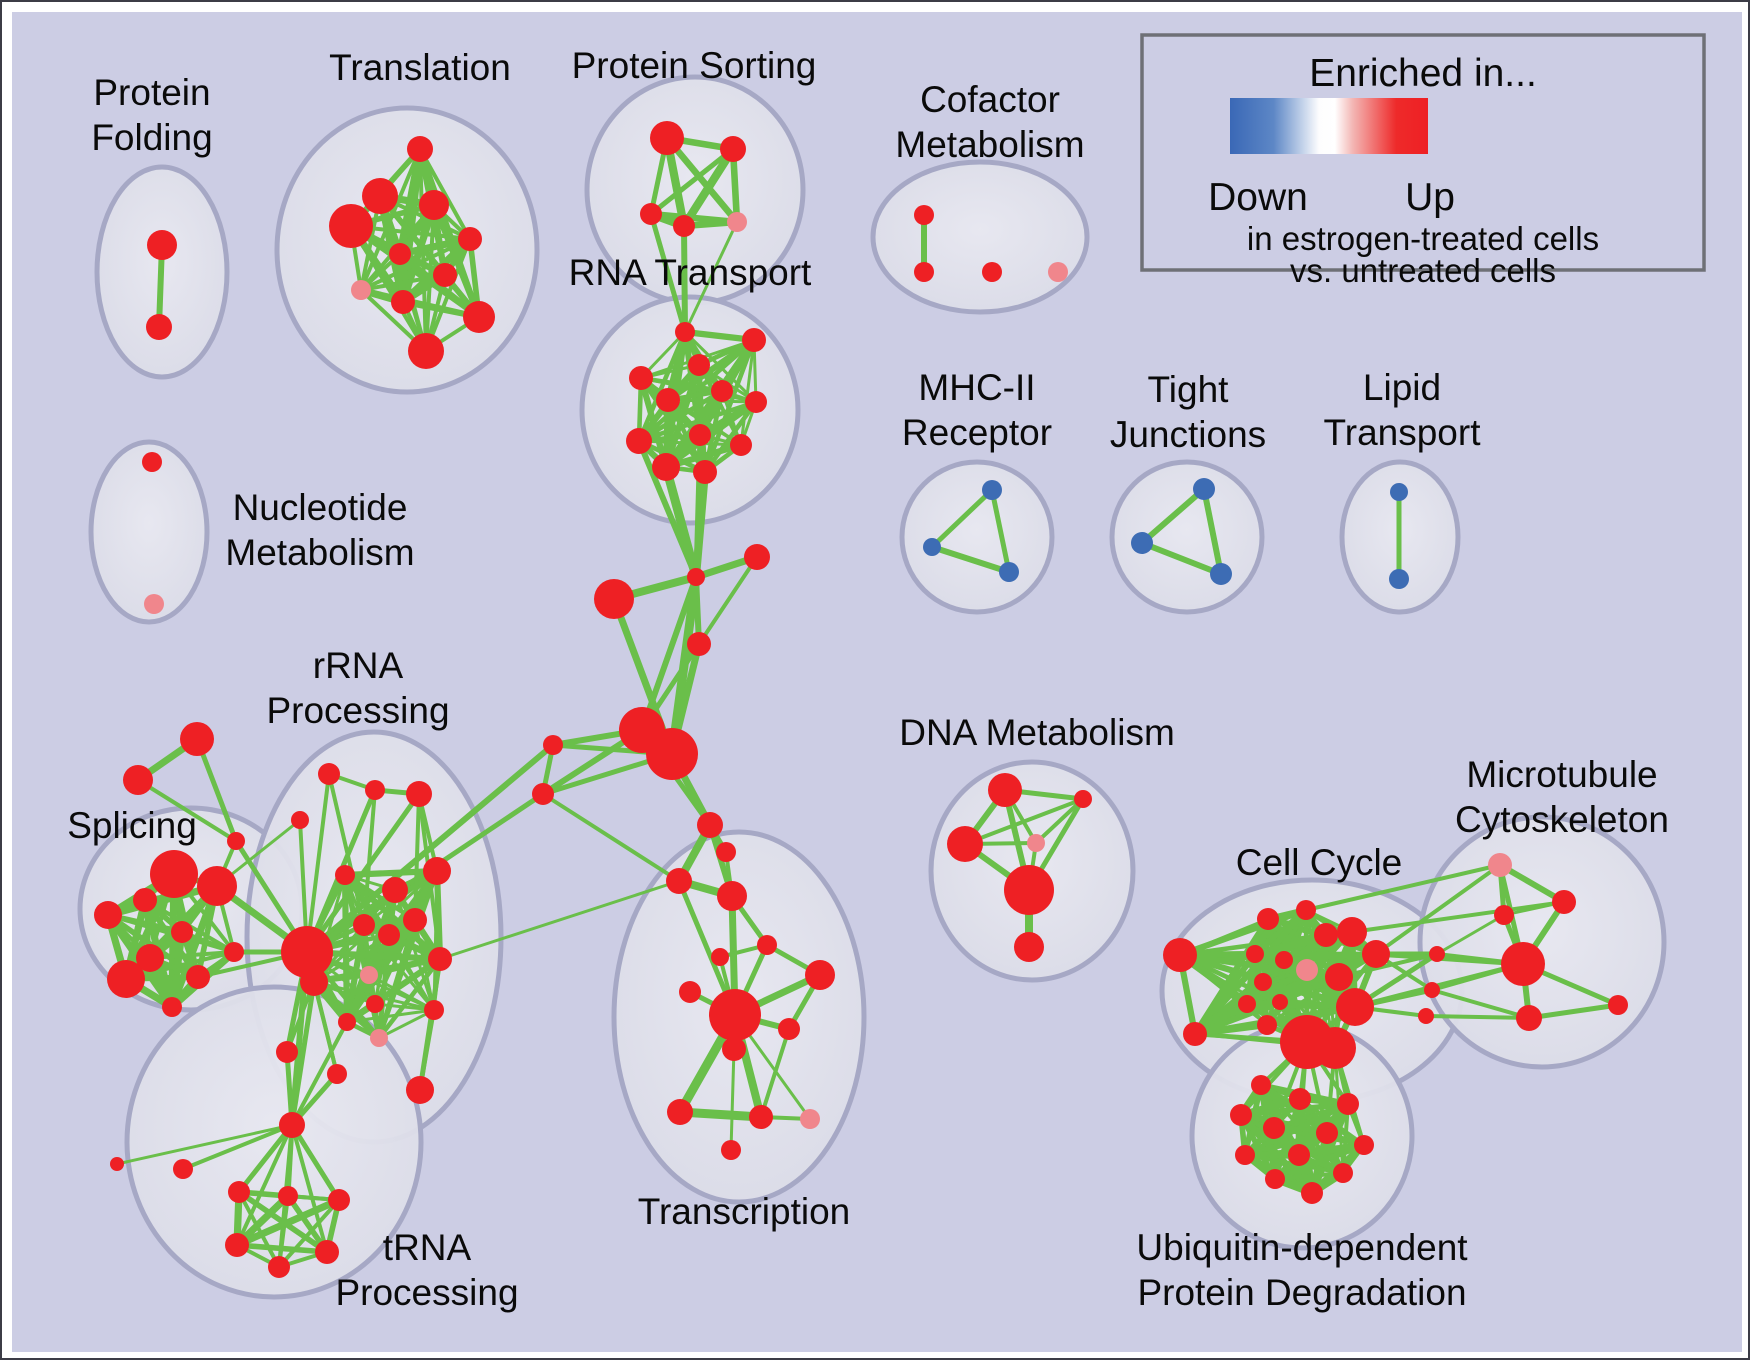  Describe the element at coordinates (1423, 238) in the screenshot. I see `legend-caption-line1: in estrogen-treated cells` at that location.